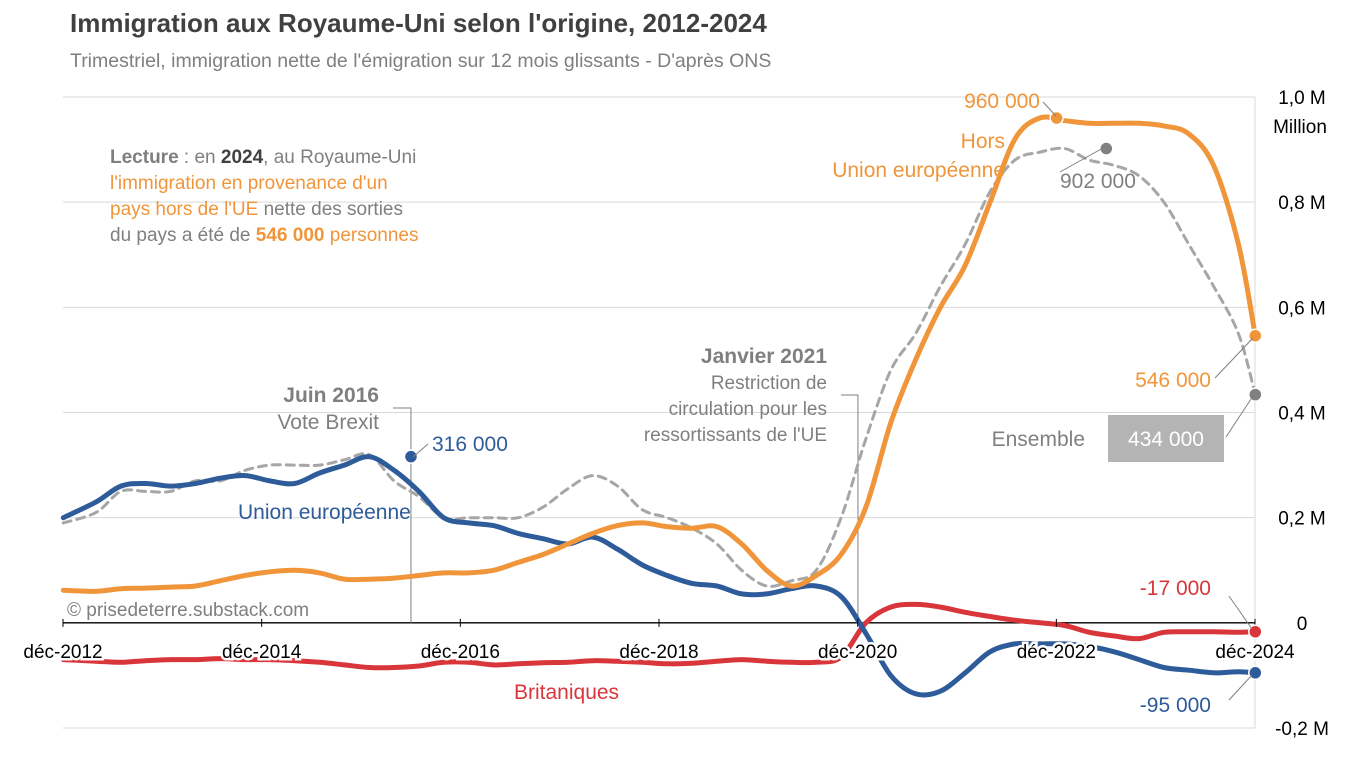 Image resolution: width=1351 pixels, height=757 pixels. Describe the element at coordinates (1240, 612) in the screenshot. I see `leader-uk-end` at that location.